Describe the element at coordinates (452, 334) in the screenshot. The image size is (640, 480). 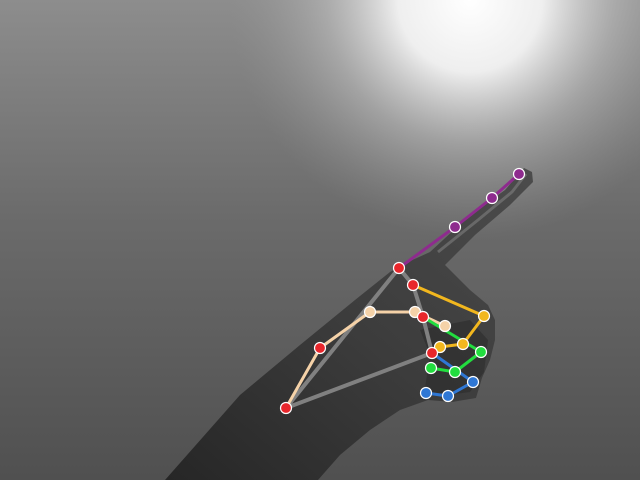
I see `ring-bone` at that location.